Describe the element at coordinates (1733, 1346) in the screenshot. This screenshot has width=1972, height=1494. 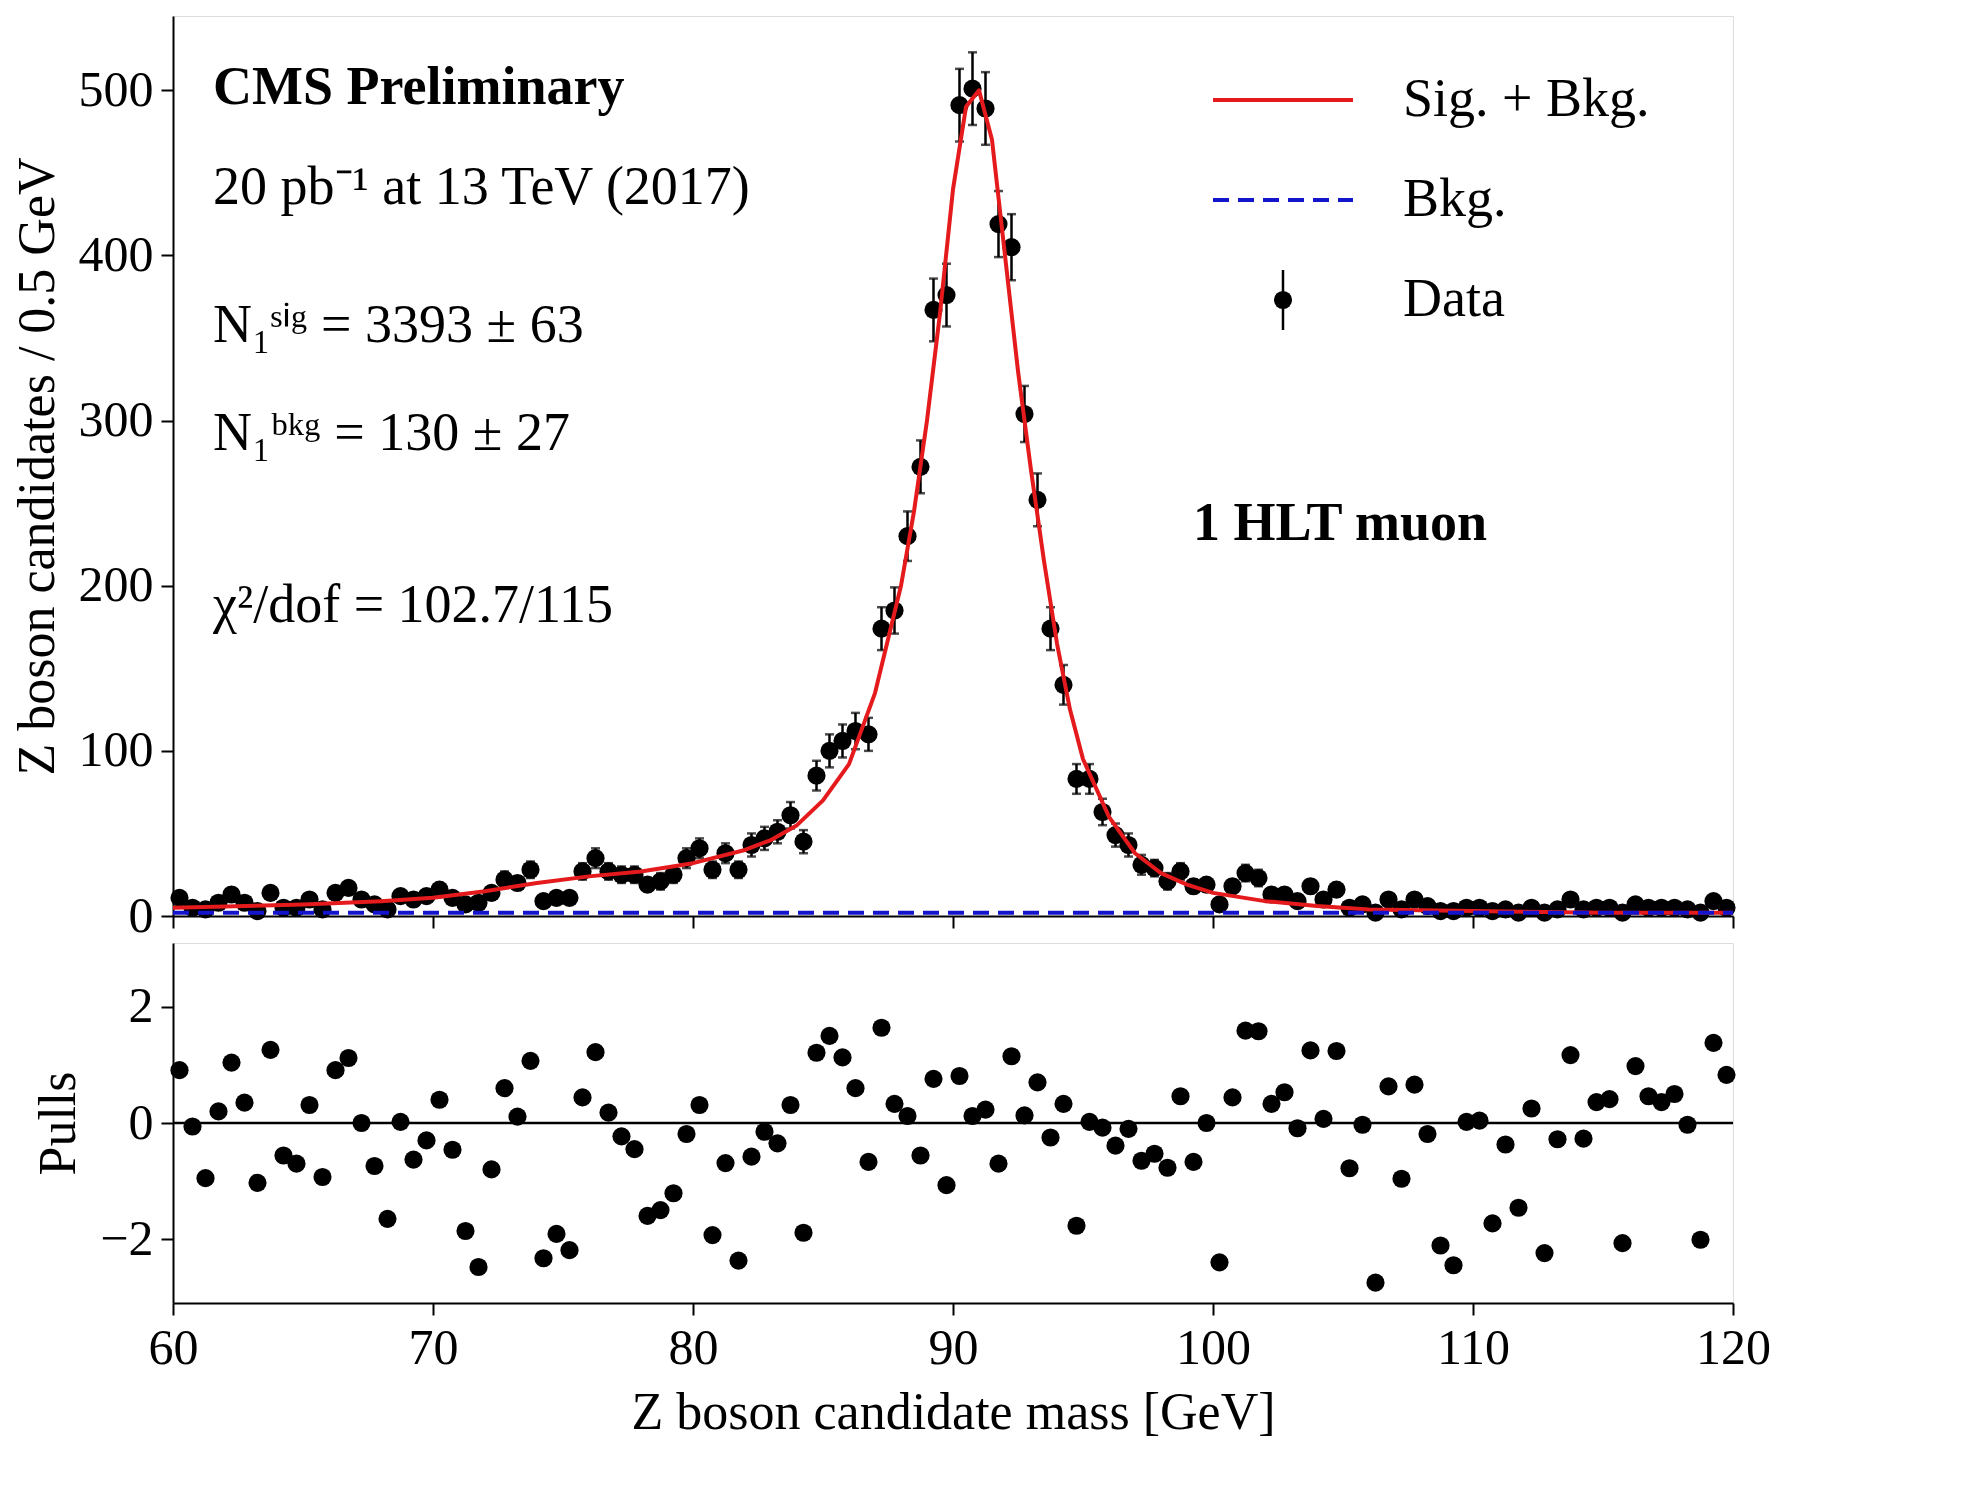
I see `x-tick-label: 120` at that location.